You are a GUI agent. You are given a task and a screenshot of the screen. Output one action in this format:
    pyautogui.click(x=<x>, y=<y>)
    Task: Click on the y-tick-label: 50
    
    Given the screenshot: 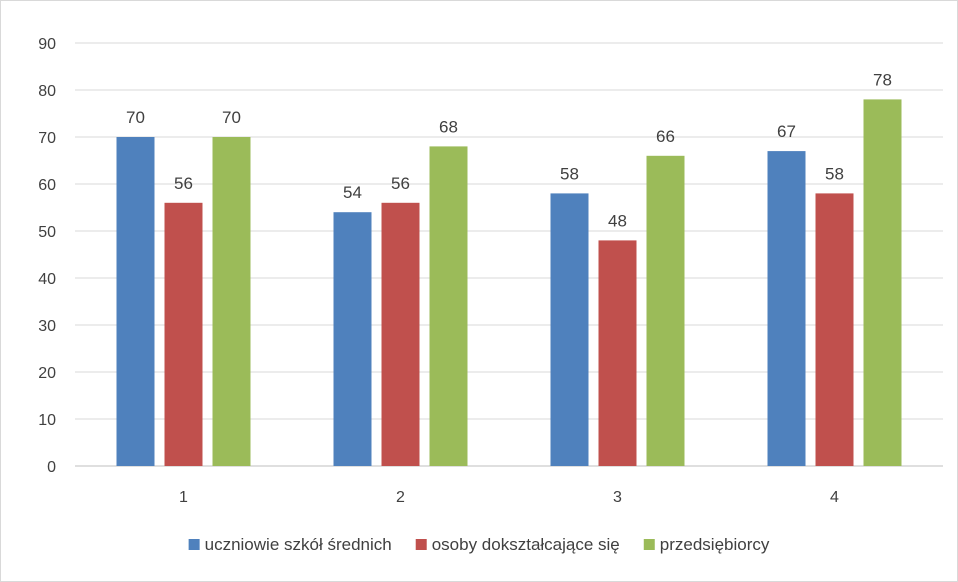 What is the action you would take?
    pyautogui.click(x=47, y=232)
    